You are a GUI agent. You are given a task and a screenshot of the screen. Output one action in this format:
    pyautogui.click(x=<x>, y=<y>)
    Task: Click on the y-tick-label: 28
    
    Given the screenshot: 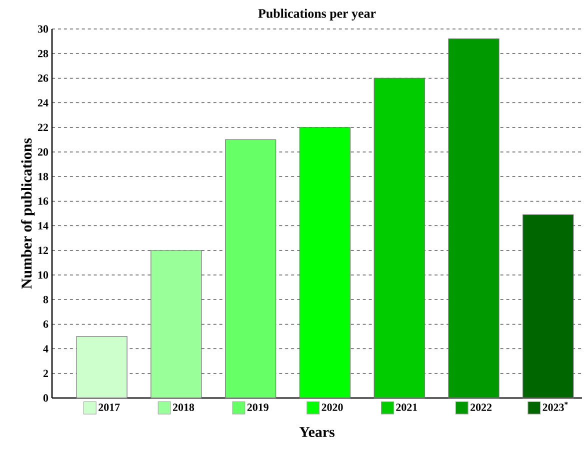 What is the action you would take?
    pyautogui.click(x=43, y=54)
    